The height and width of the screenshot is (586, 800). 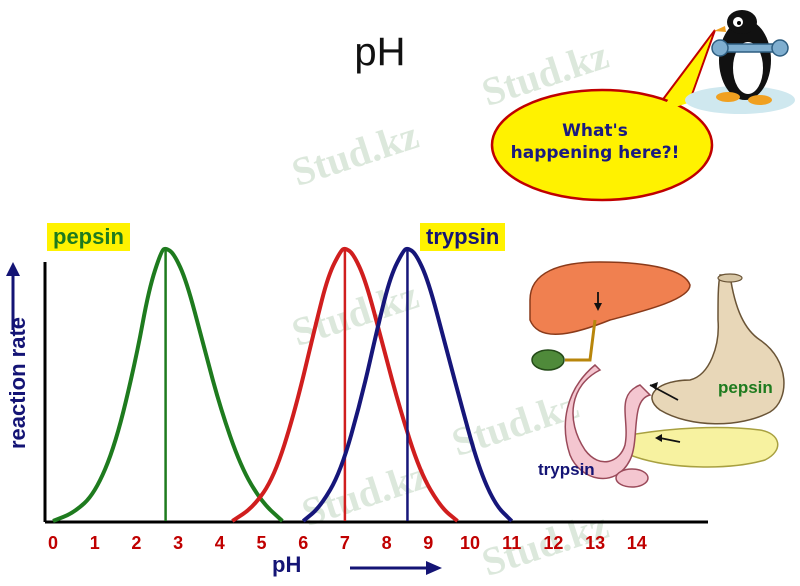 What do you see at coordinates (407, 384) in the screenshot?
I see `trypsin-curve` at bounding box center [407, 384].